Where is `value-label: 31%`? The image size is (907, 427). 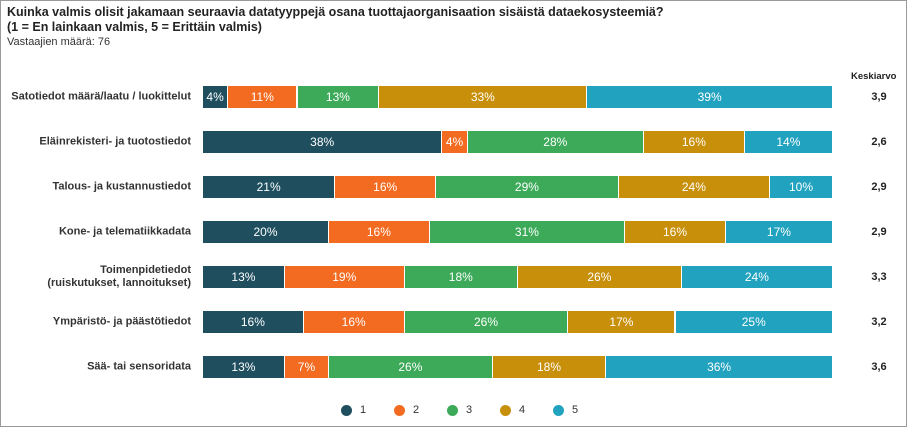 value-label: 31% is located at coordinates (526, 232).